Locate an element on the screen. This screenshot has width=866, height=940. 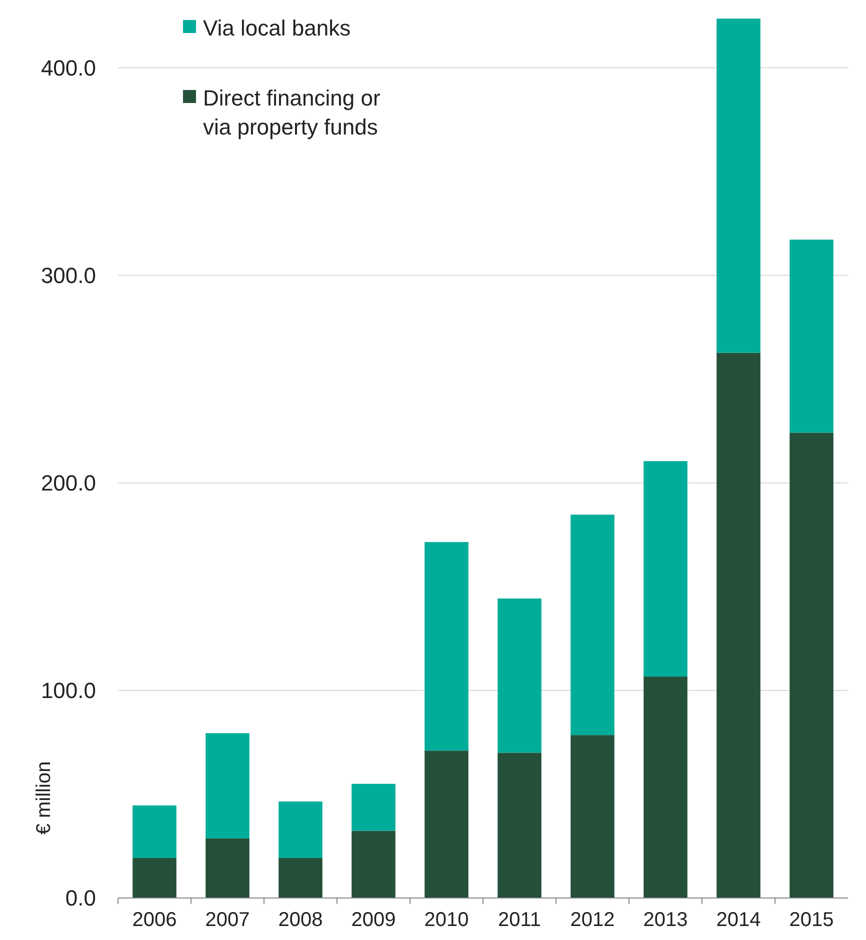
x-tick-label: 2011 is located at coordinates (520, 920).